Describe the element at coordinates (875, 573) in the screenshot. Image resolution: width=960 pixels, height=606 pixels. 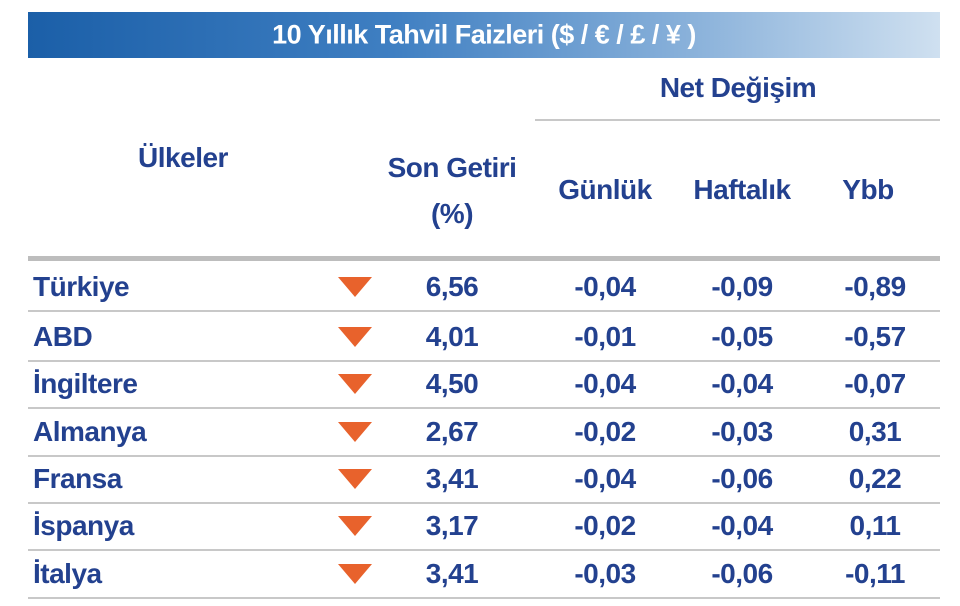
I see `cell: -0,11` at that location.